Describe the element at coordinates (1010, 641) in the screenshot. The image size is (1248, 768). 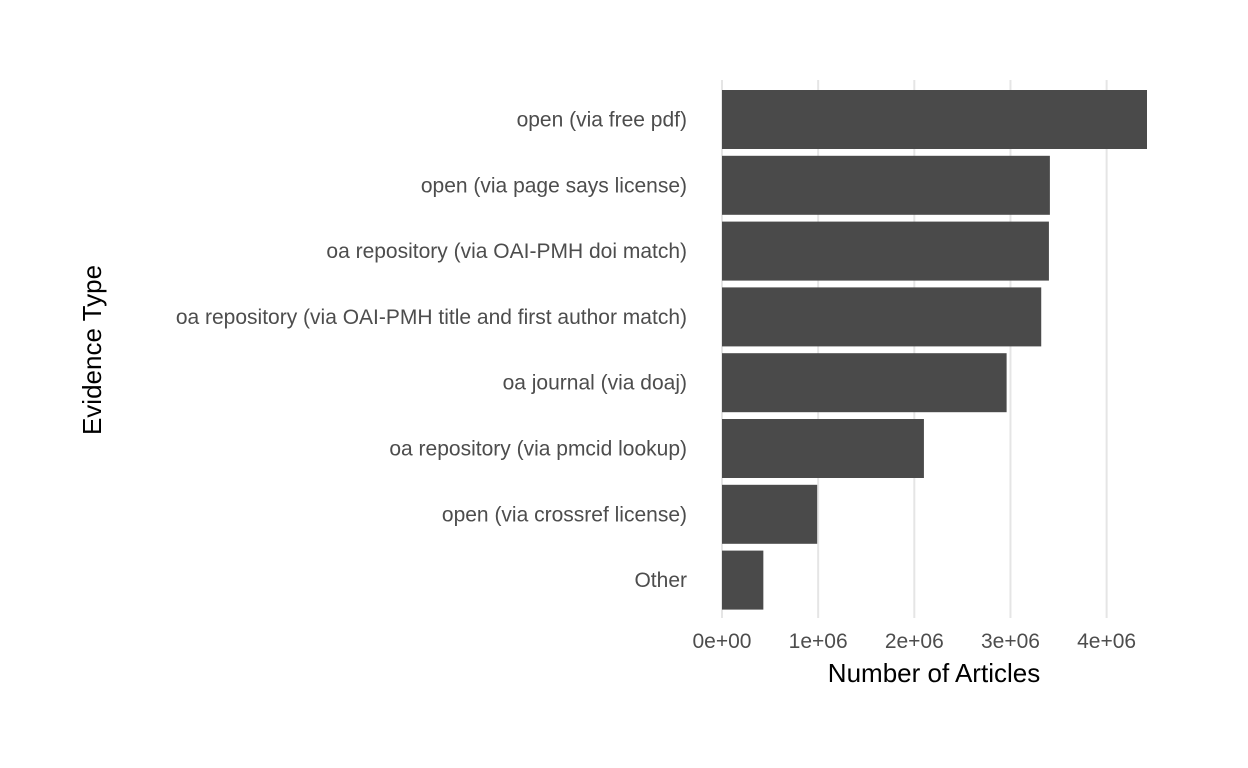
I see `x-tick-label: 3e+06` at that location.